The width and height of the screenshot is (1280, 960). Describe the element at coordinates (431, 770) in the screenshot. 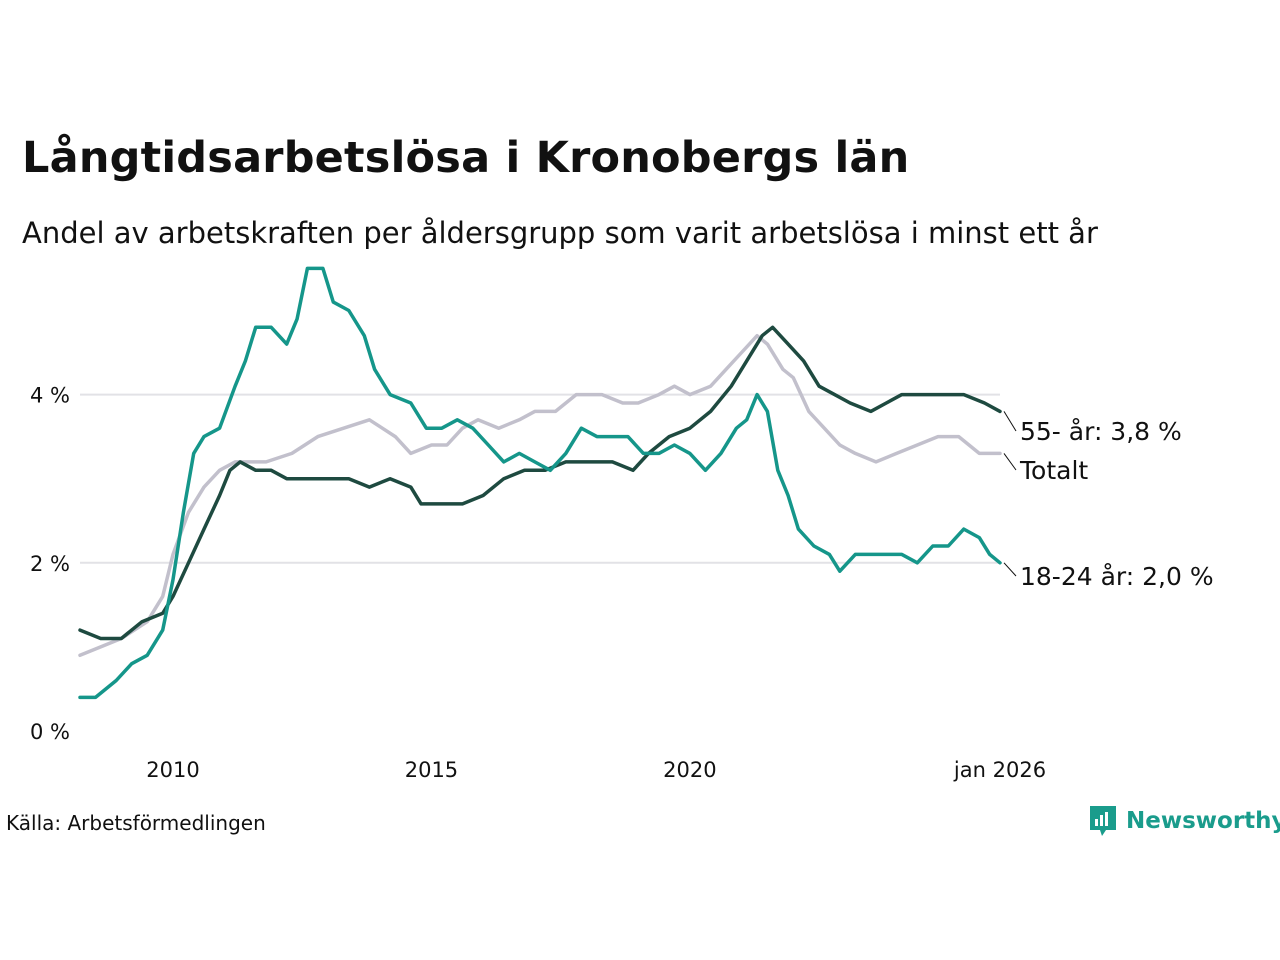

I see `x-tick-label: 2015` at that location.